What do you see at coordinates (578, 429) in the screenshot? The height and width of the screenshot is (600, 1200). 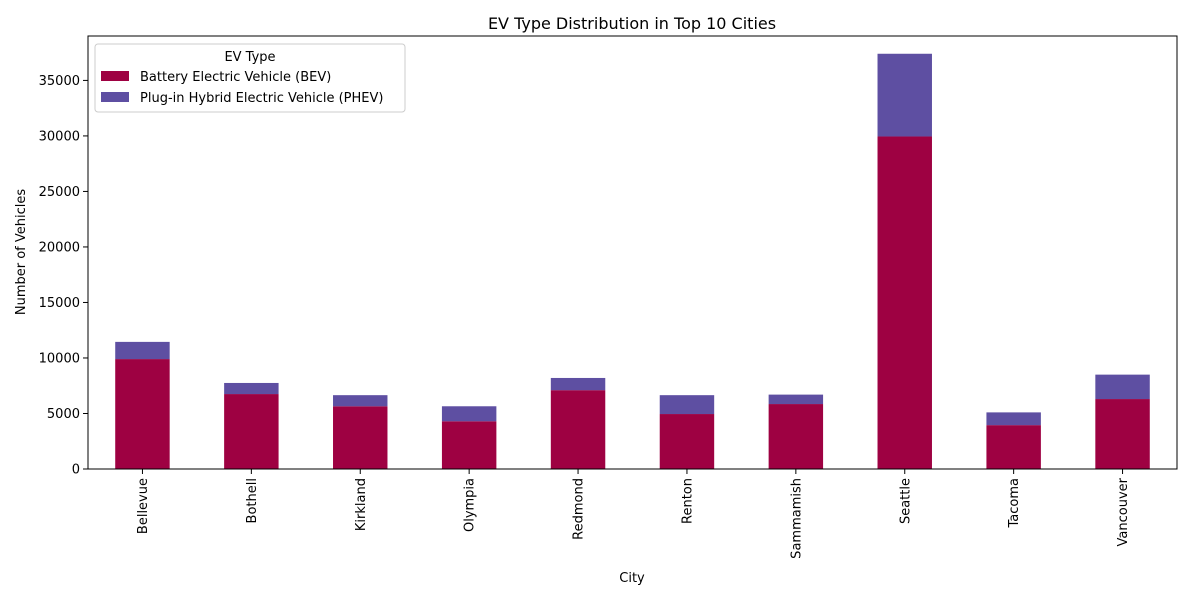 I see `bar-redmond-bev` at bounding box center [578, 429].